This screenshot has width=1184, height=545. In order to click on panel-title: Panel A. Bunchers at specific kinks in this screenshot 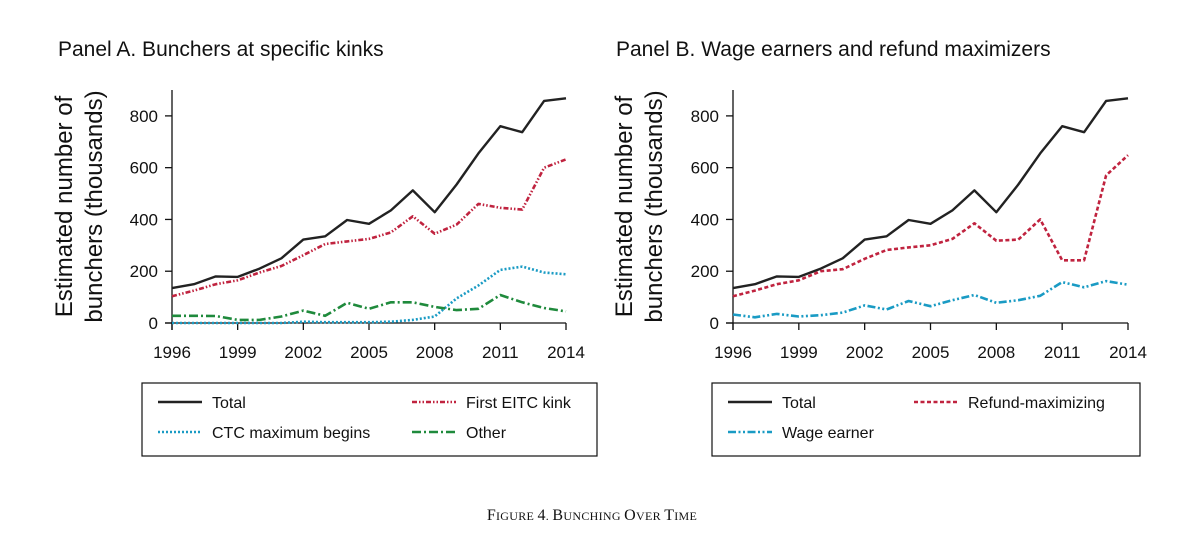, I will do `click(221, 49)`.